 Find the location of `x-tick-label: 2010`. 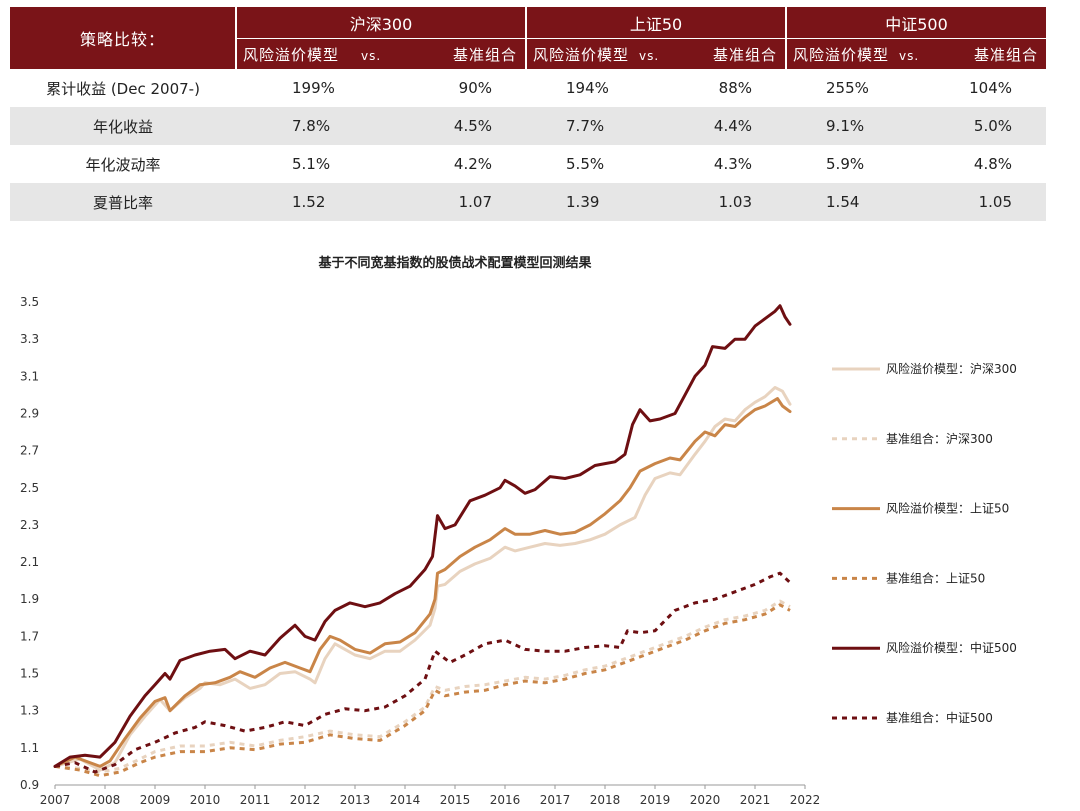

x-tick-label: 2010 is located at coordinates (205, 800).